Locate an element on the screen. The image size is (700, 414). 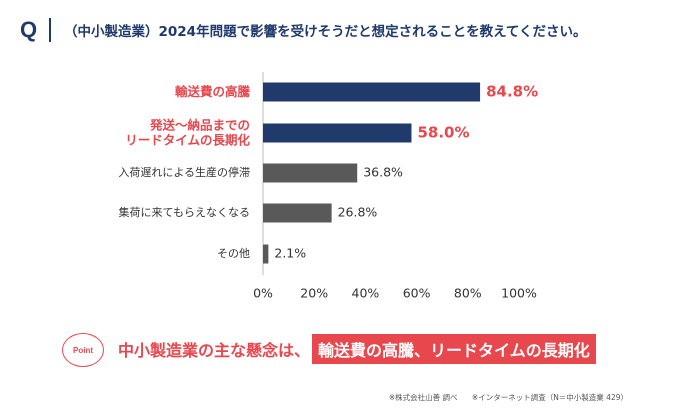
category-label-line: 発送～納品までの is located at coordinates (199, 124).